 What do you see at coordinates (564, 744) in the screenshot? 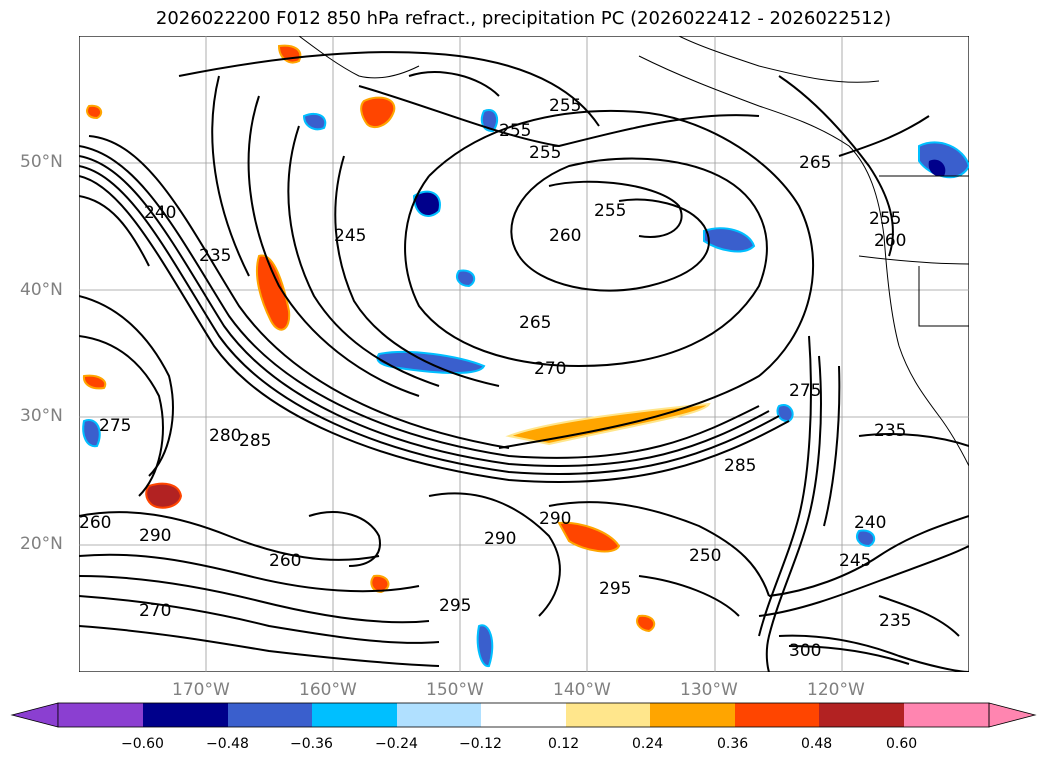
I see `colorbar-tick: 0.12` at bounding box center [564, 744].